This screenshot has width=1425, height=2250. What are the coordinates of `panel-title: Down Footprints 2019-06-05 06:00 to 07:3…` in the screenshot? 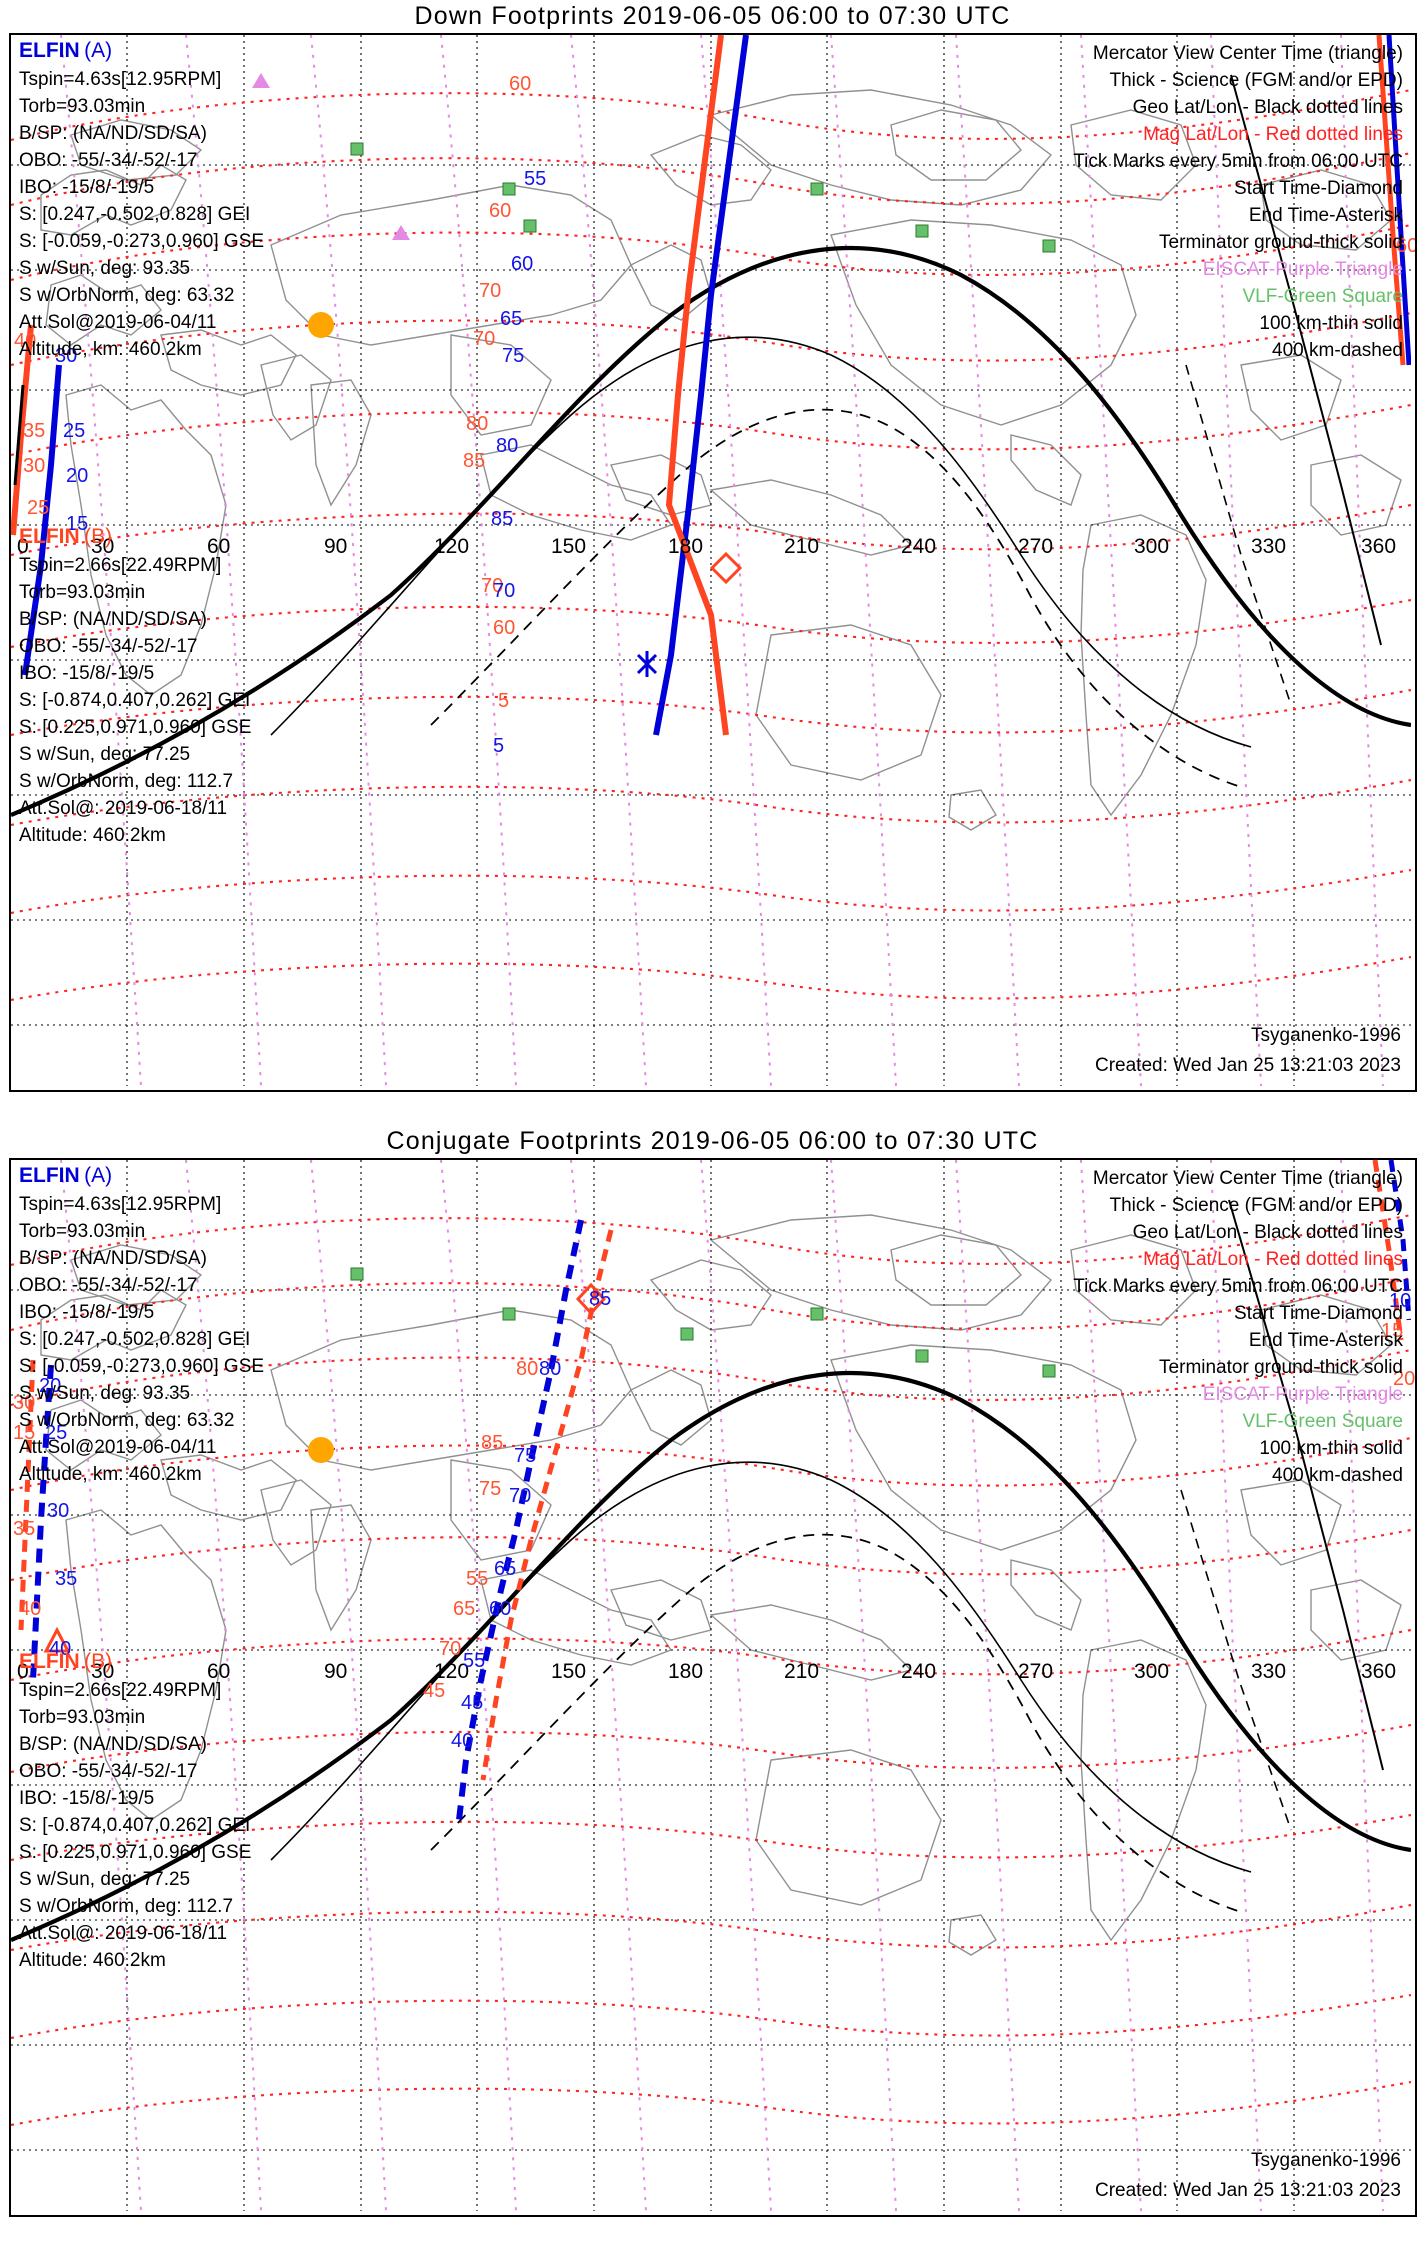 It's located at (712, 16).